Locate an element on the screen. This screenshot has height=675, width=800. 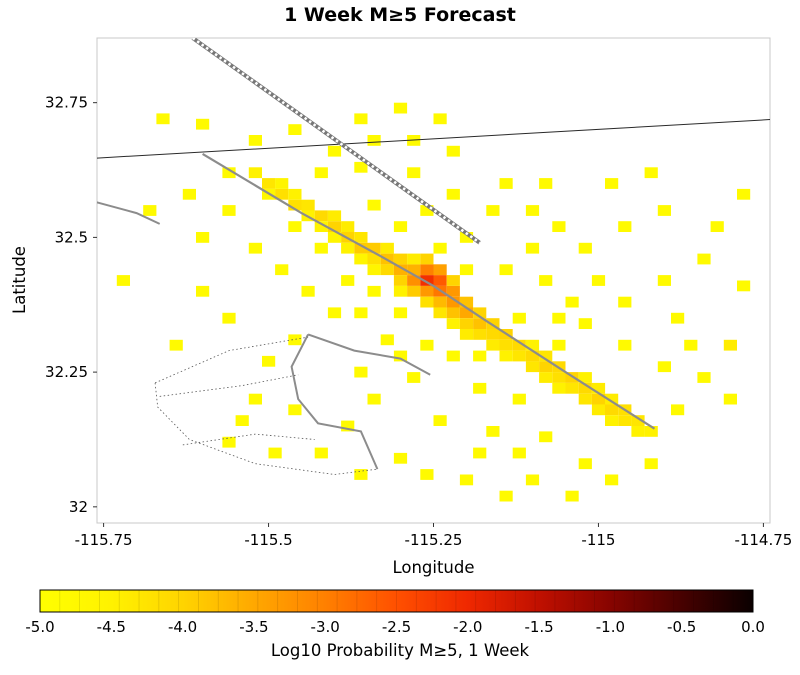
x-tick-label: -115.75 is located at coordinates (104, 540).